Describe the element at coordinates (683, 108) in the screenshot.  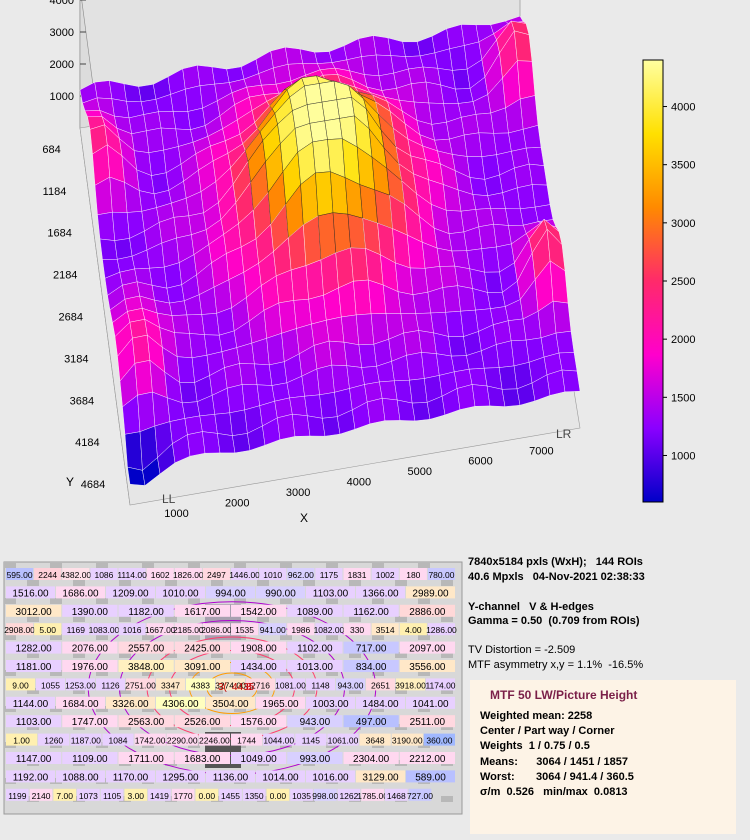
I see `colorbar-tick-label: 4000` at that location.